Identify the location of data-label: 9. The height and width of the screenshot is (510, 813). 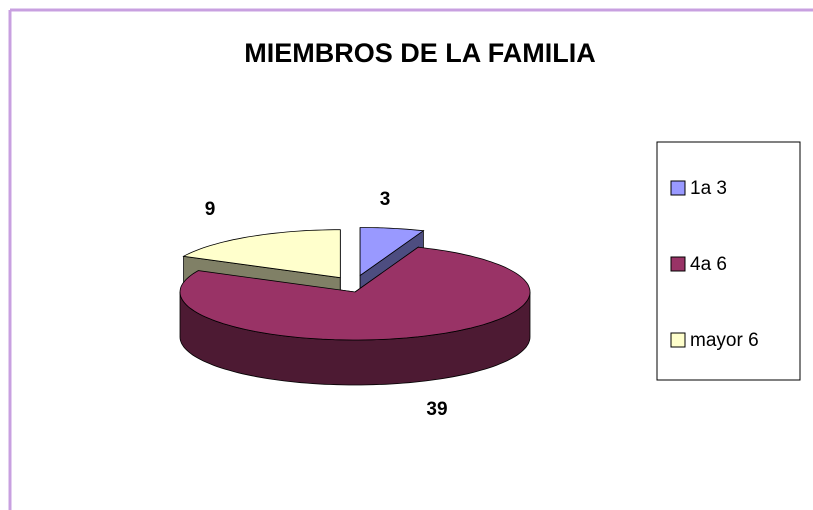
(210, 209).